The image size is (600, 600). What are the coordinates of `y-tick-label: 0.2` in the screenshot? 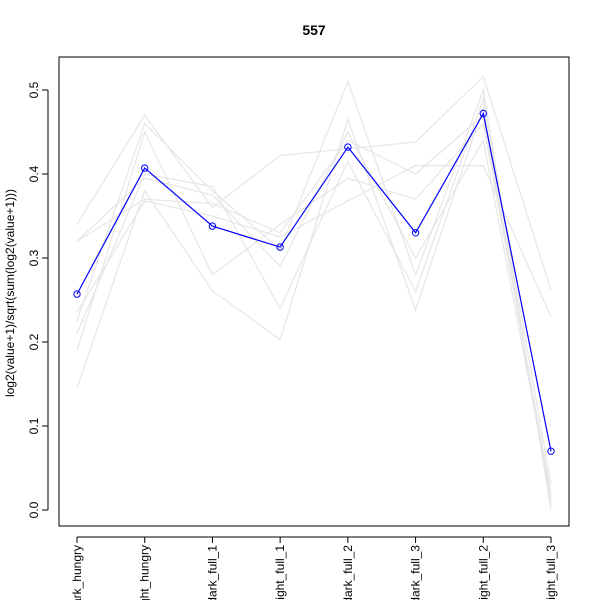 It's located at (34, 341).